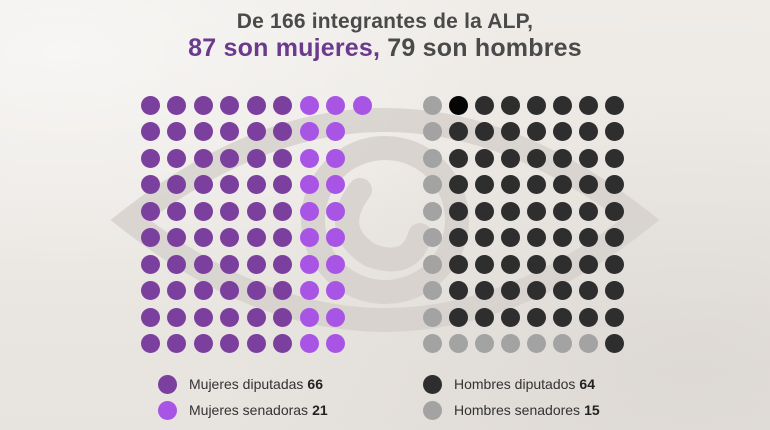 This screenshot has width=770, height=430. Describe the element at coordinates (249, 410) in the screenshot. I see `legend-label: Mujeres senadoras` at that location.